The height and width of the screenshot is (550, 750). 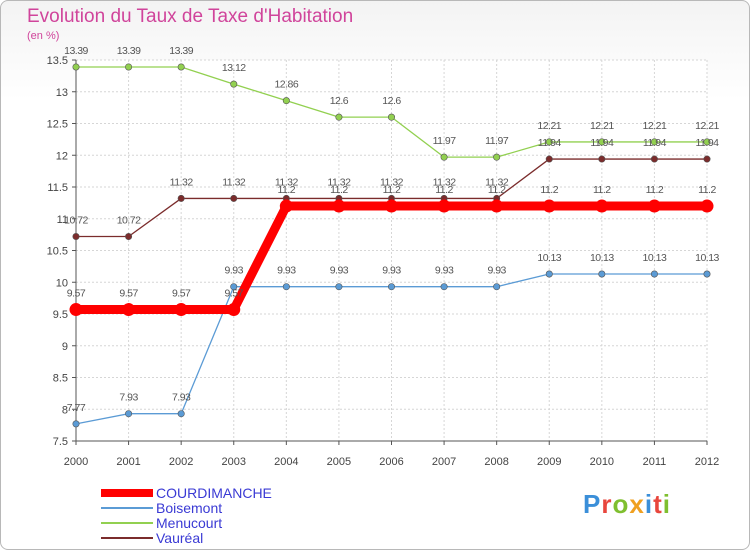 I want to click on y-tick-label: 11, so click(x=62, y=220).